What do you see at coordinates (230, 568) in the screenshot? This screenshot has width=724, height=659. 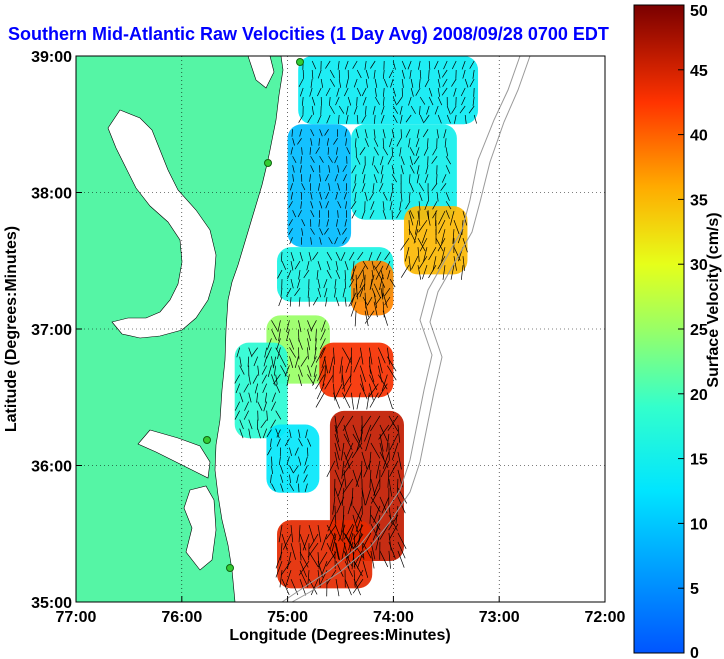 I see `radar-site-marker` at bounding box center [230, 568].